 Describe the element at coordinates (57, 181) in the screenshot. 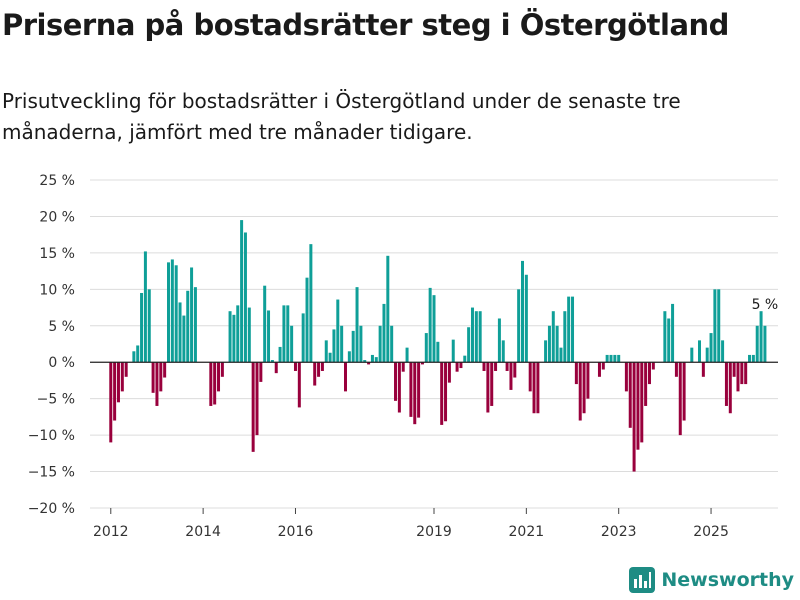

I see `y-tick-label: 25 %` at that location.